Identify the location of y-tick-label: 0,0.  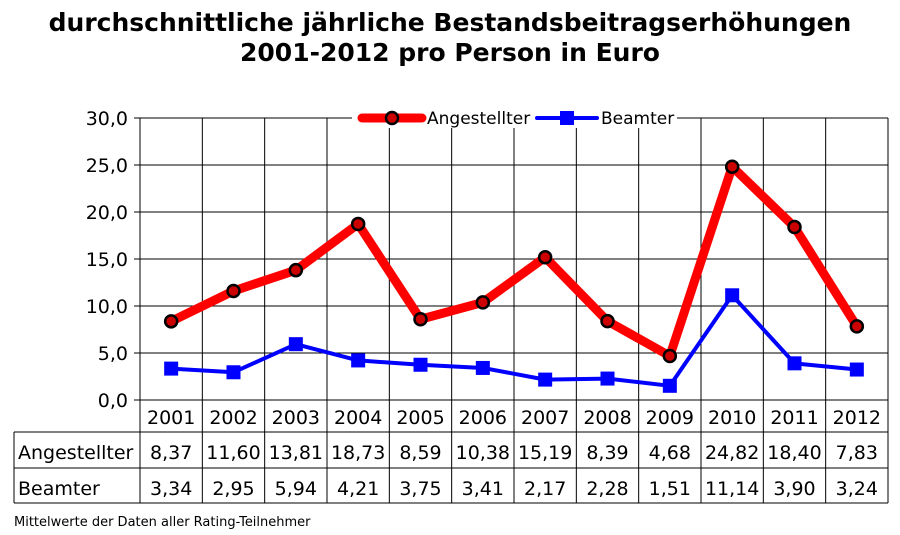
(113, 401).